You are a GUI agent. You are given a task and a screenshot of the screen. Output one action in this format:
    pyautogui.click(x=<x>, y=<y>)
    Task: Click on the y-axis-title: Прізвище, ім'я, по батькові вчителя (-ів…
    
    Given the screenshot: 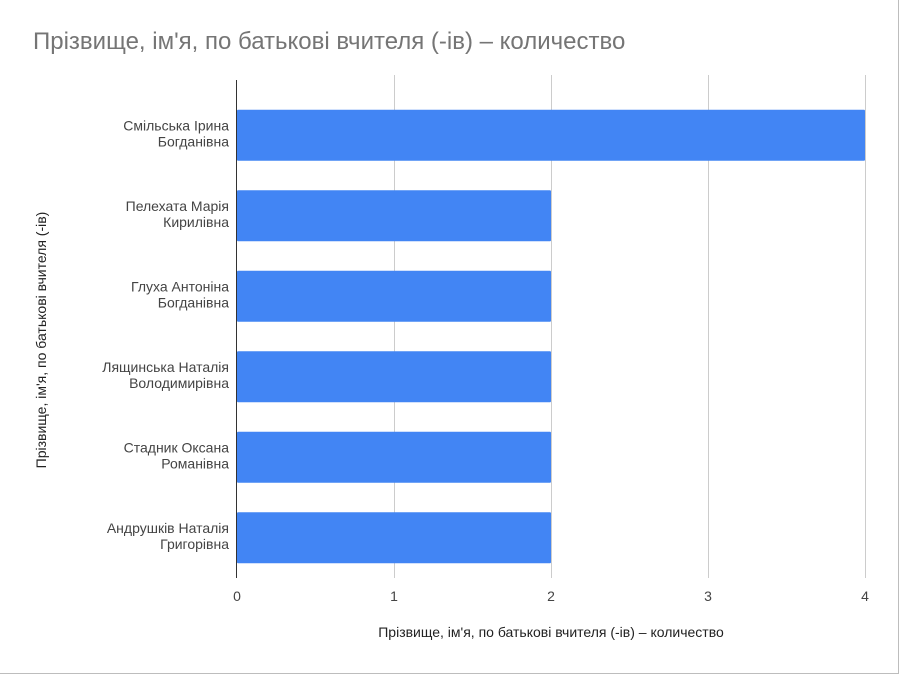 What is the action you would take?
    pyautogui.click(x=41, y=340)
    